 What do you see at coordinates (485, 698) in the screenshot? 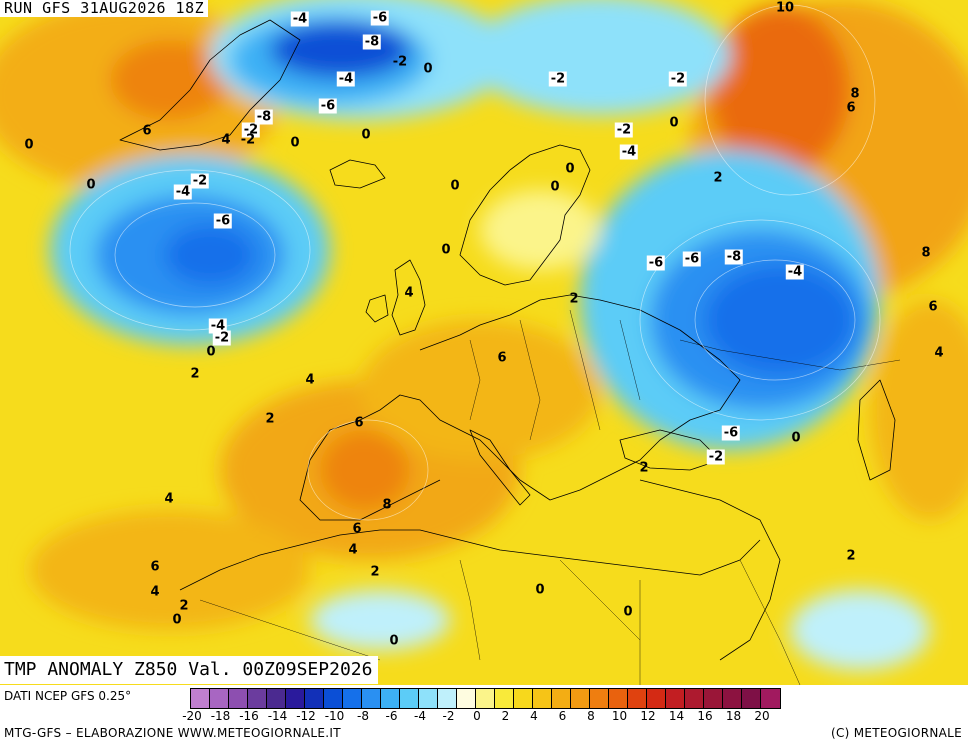
I see `colorbar` at bounding box center [485, 698].